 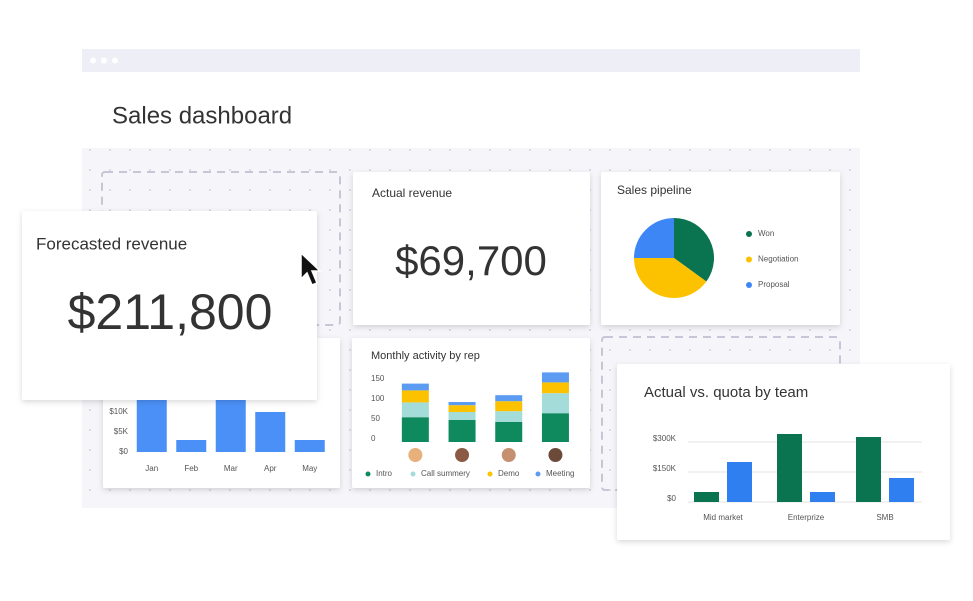 I want to click on browser-bar, so click(x=471, y=60).